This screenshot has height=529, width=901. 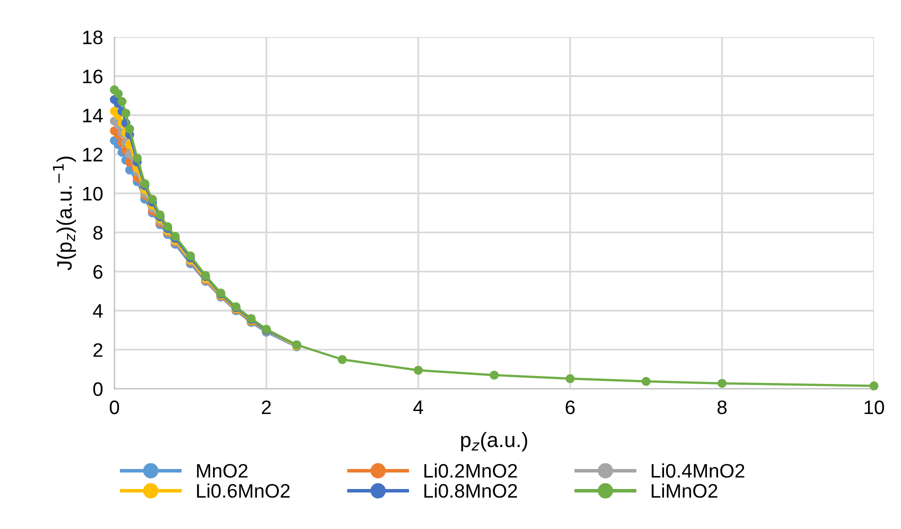 I want to click on x-tick-label: 8, so click(x=722, y=407).